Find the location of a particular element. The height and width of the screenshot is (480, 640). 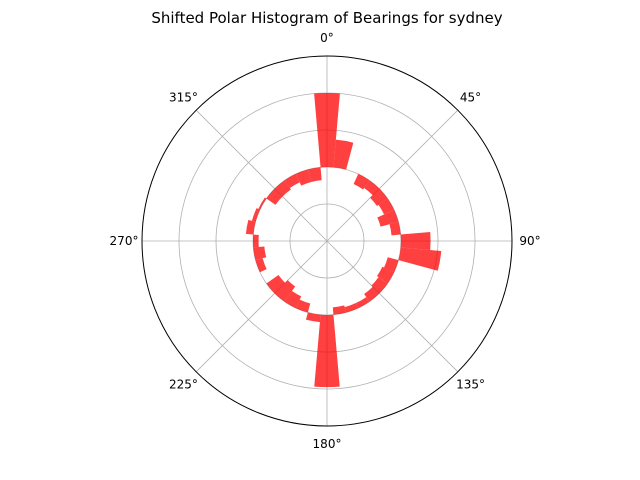

theta-tick-label: 270° is located at coordinates (124, 241).